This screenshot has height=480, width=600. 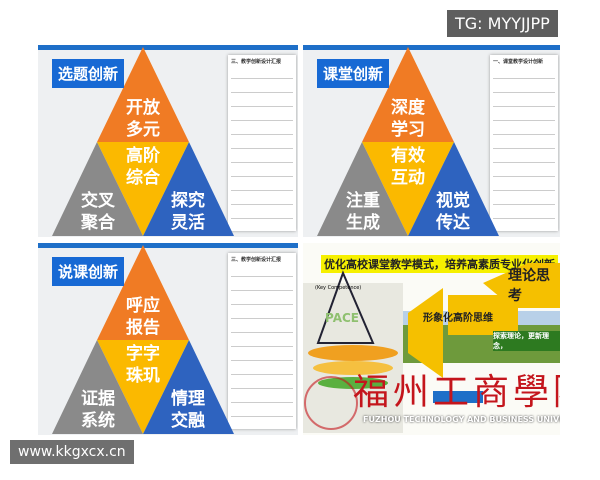 I want to click on pyramid-left-text: 注重生成, so click(x=363, y=212).